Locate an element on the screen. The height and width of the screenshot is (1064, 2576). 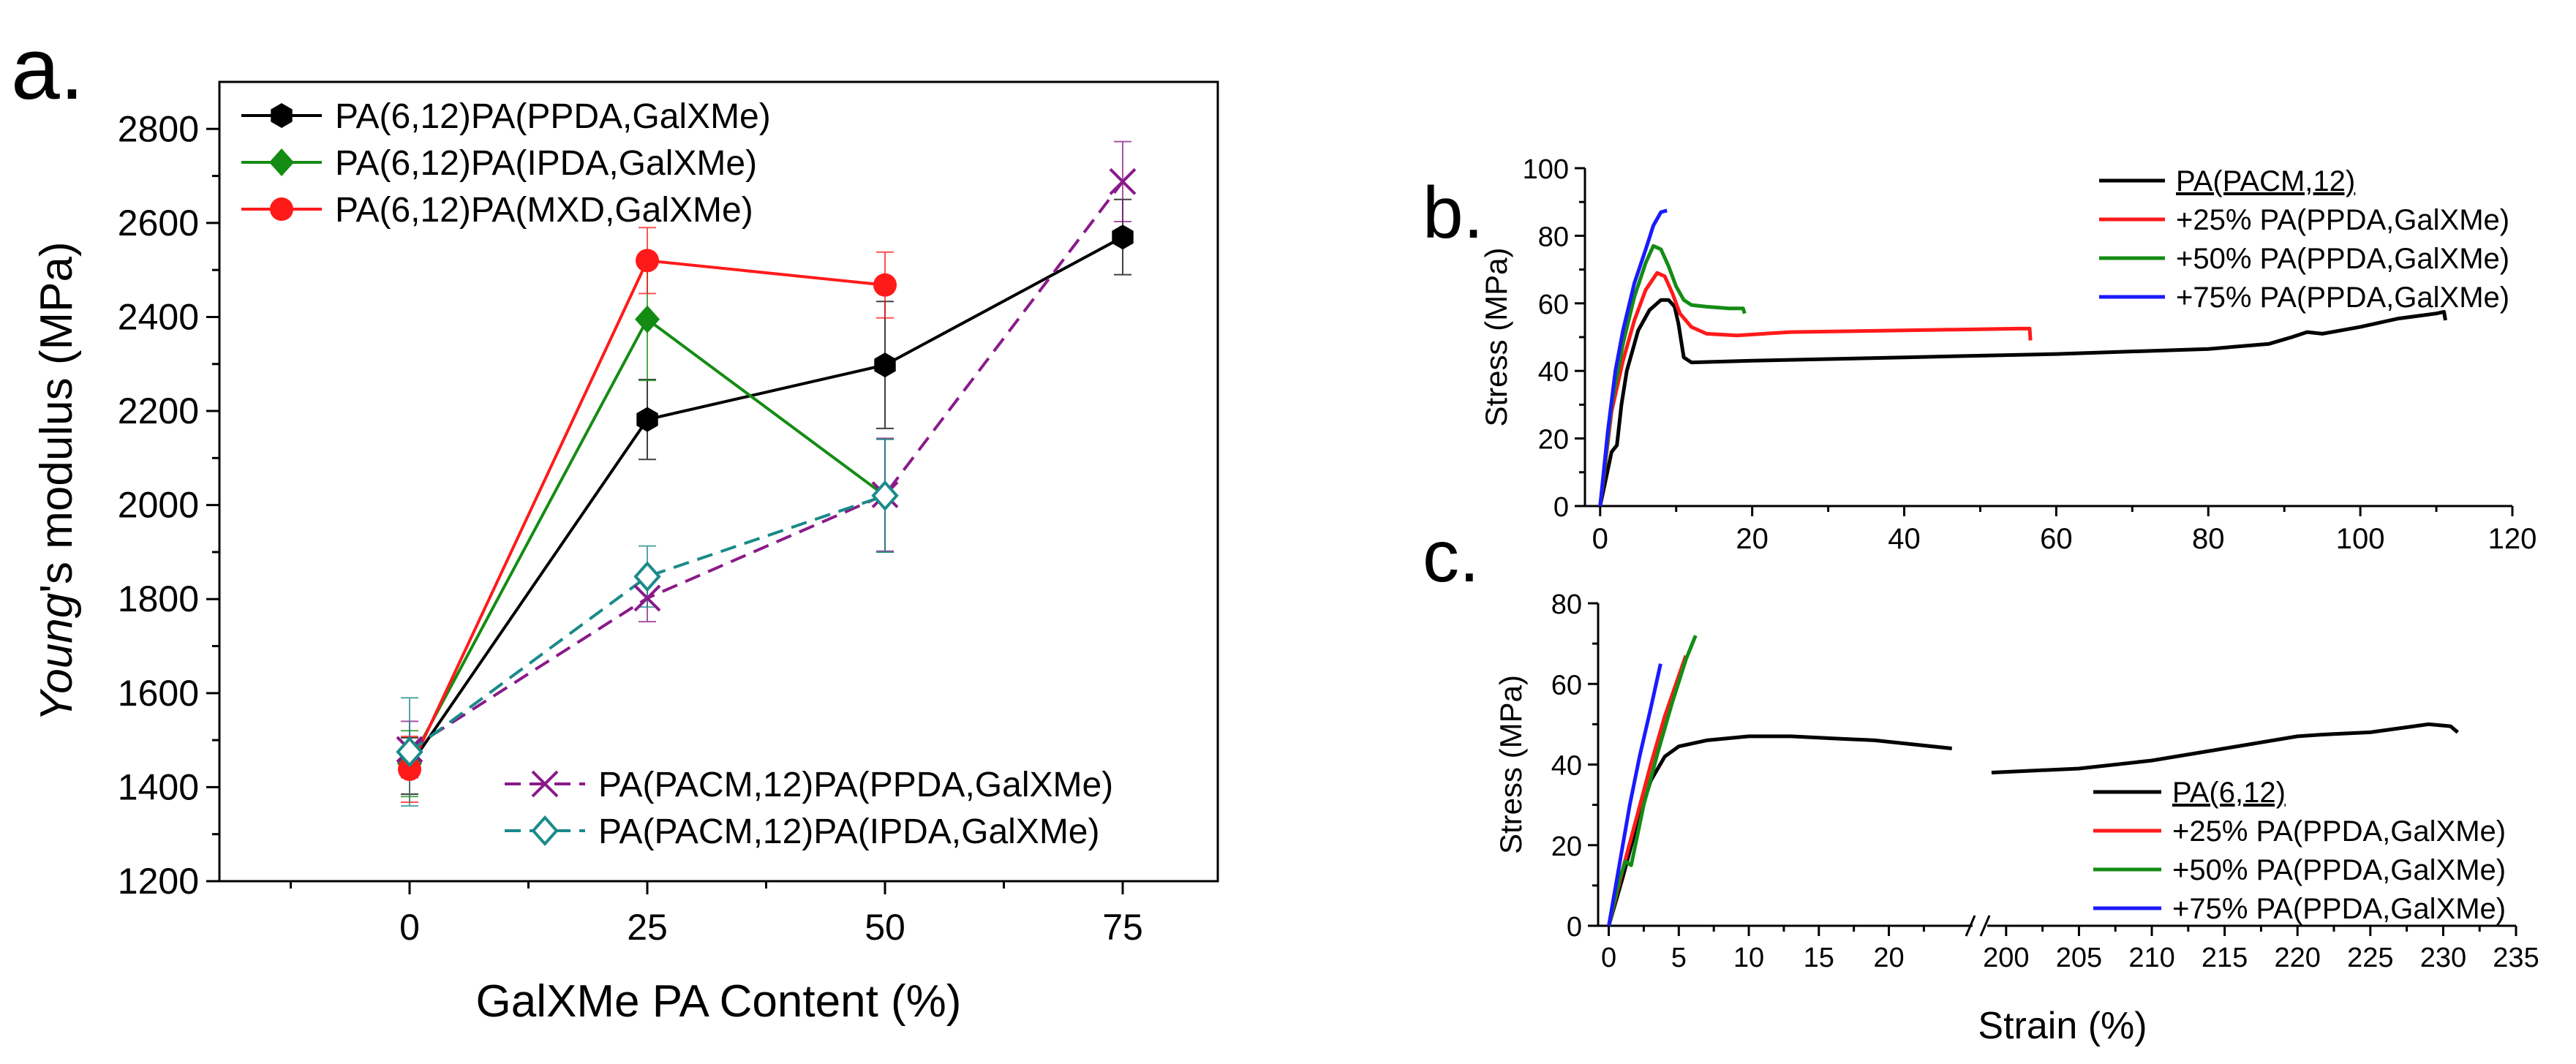
y-tick-label: 2200 is located at coordinates (158, 410).